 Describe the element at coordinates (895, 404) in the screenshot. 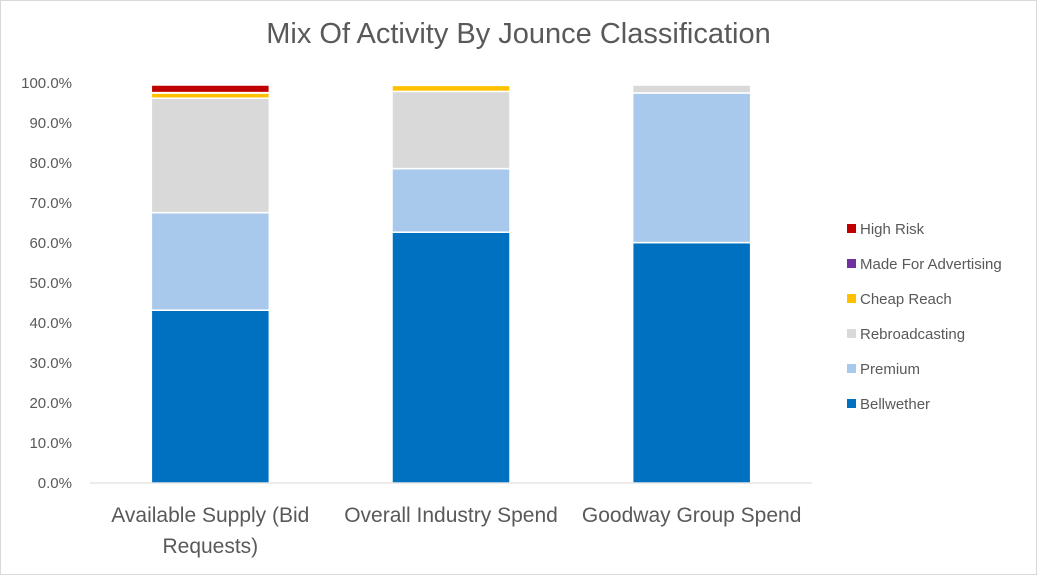

I see `legend-label: Bellwether` at that location.